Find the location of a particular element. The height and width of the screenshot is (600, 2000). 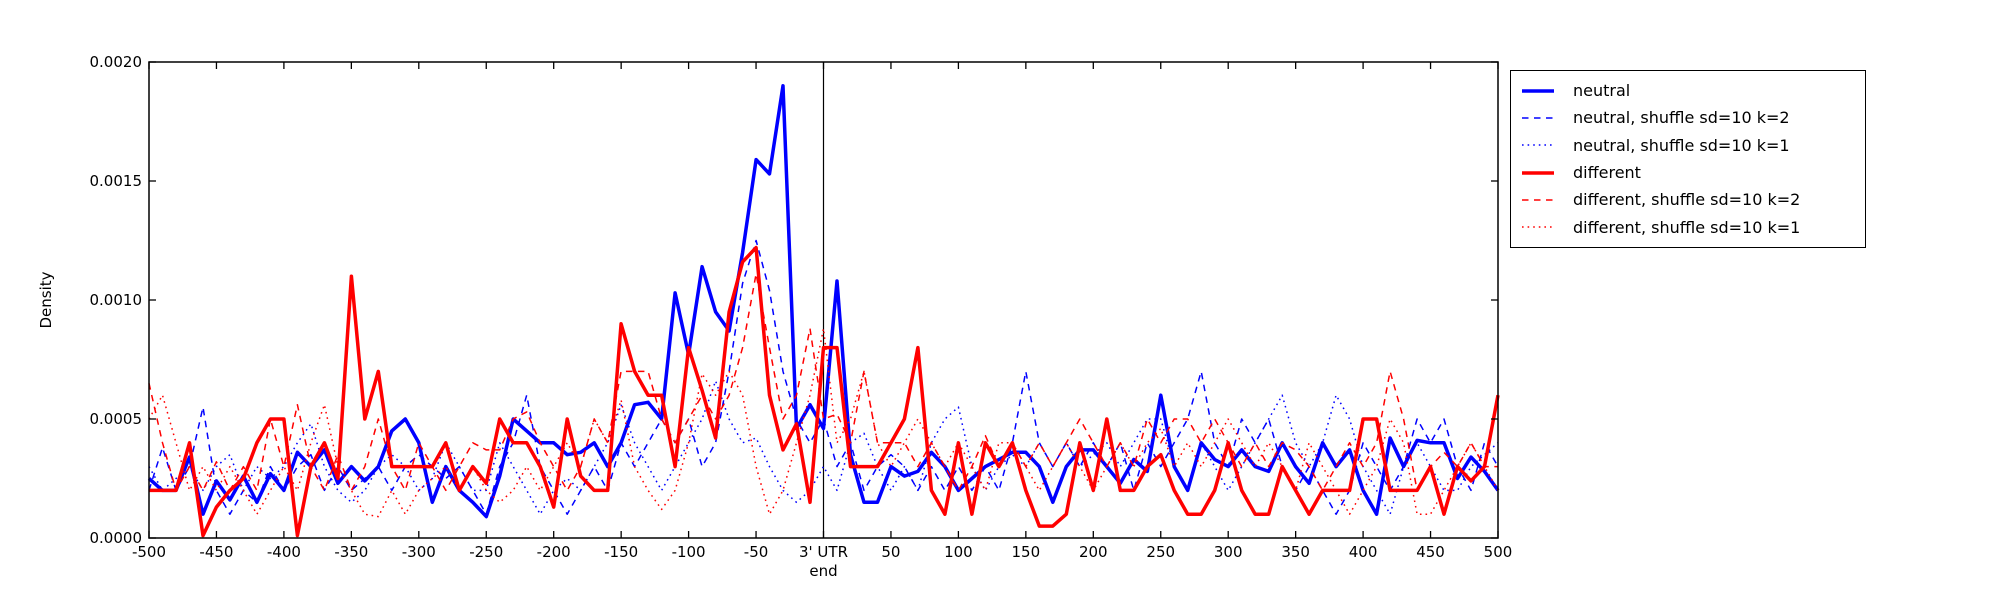

x-tick-label: 350 is located at coordinates (1296, 552).